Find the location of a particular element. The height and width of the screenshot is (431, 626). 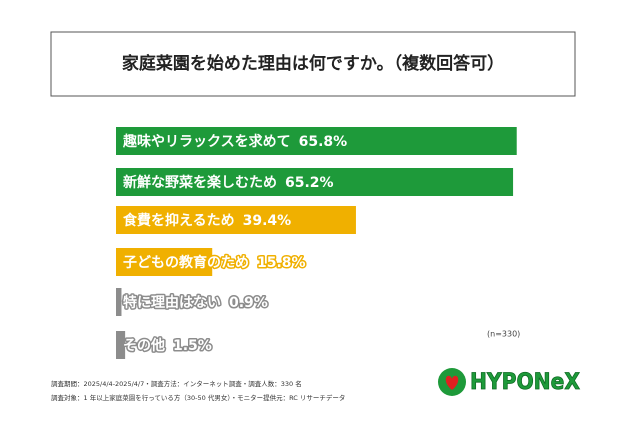

category-label: 子どもの教育のため is located at coordinates (186, 262).